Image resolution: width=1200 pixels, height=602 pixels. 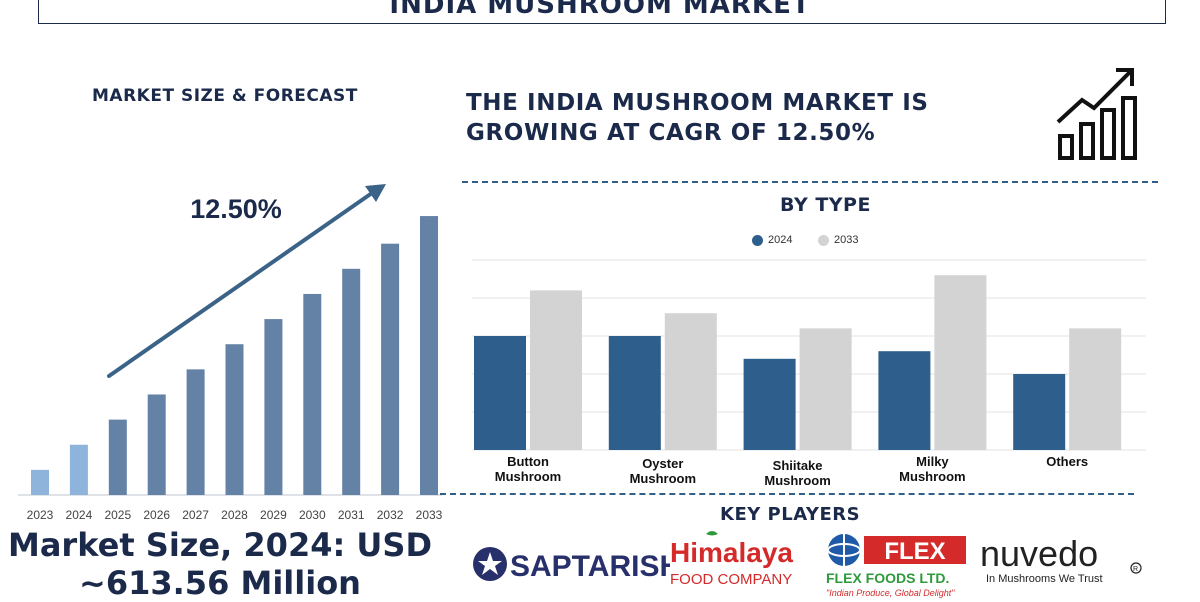 I want to click on category-label: Shiitake, so click(x=798, y=465).